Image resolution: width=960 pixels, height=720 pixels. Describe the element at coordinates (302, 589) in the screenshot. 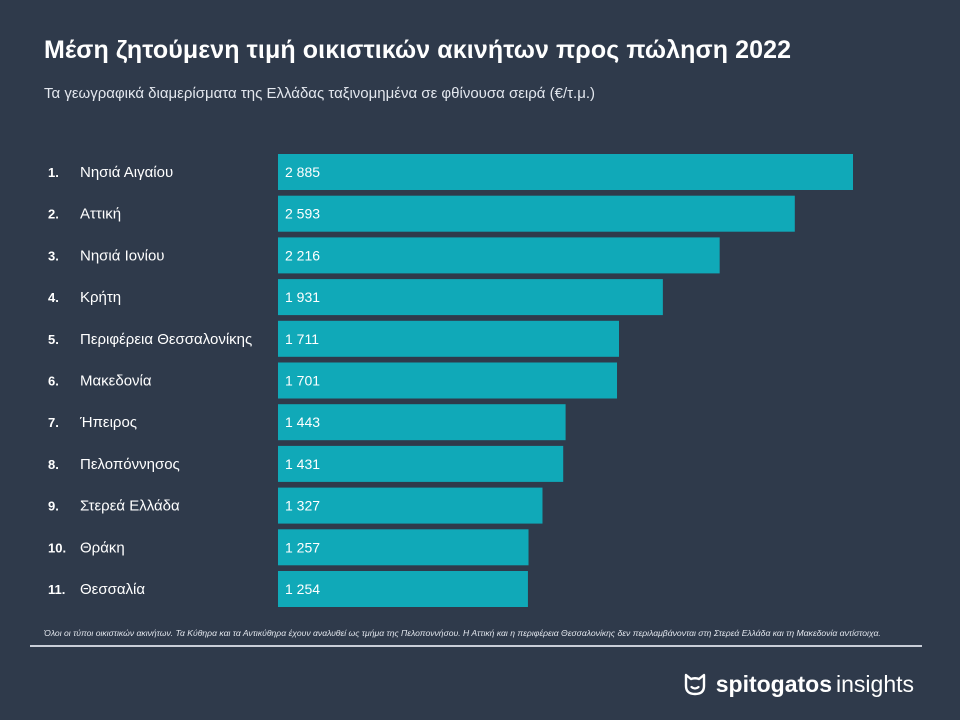

I see `value-label: 1 254` at that location.